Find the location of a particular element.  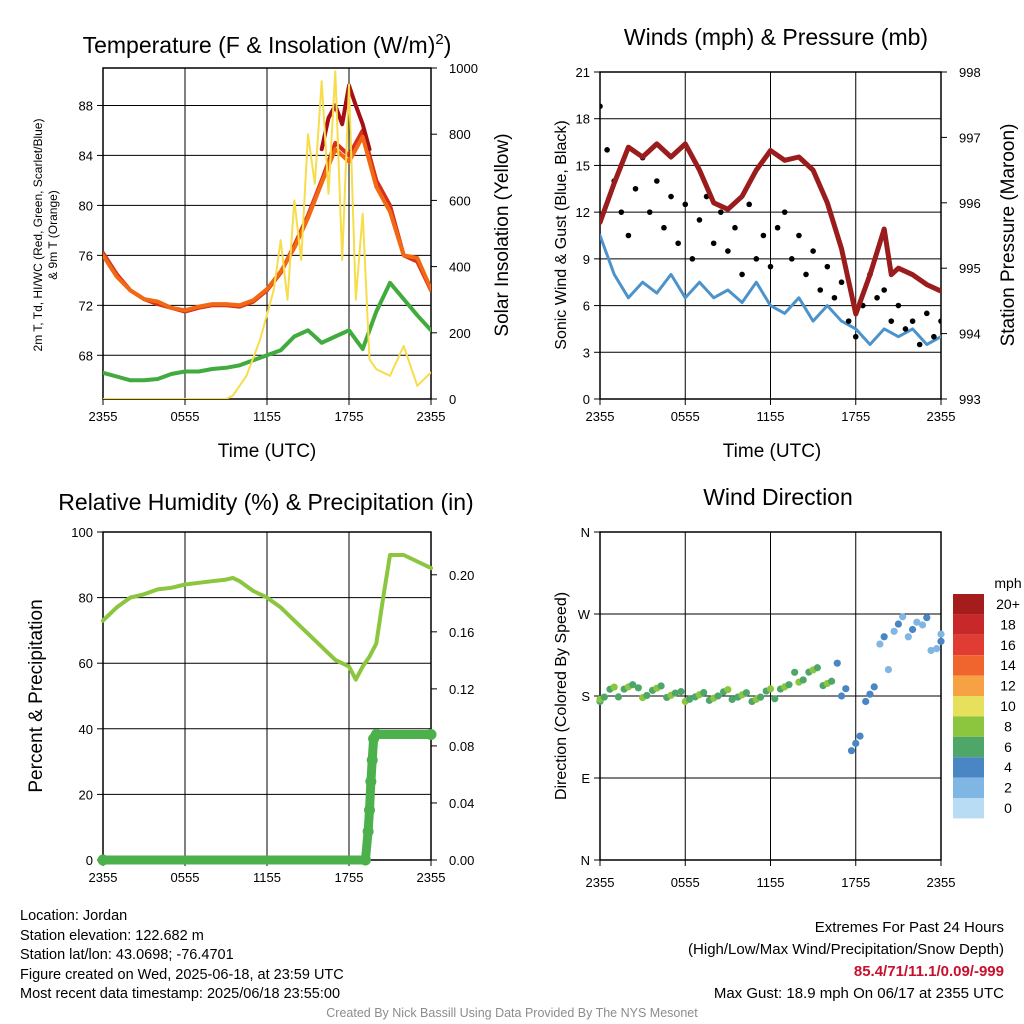

extremes-title: Extremes For Past 24 Hours is located at coordinates (909, 927).